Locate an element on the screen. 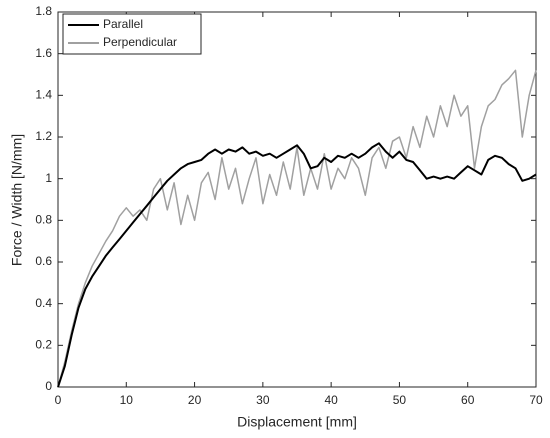 This screenshot has height=438, width=550. y-tick-label: 0.2 is located at coordinates (43, 345).